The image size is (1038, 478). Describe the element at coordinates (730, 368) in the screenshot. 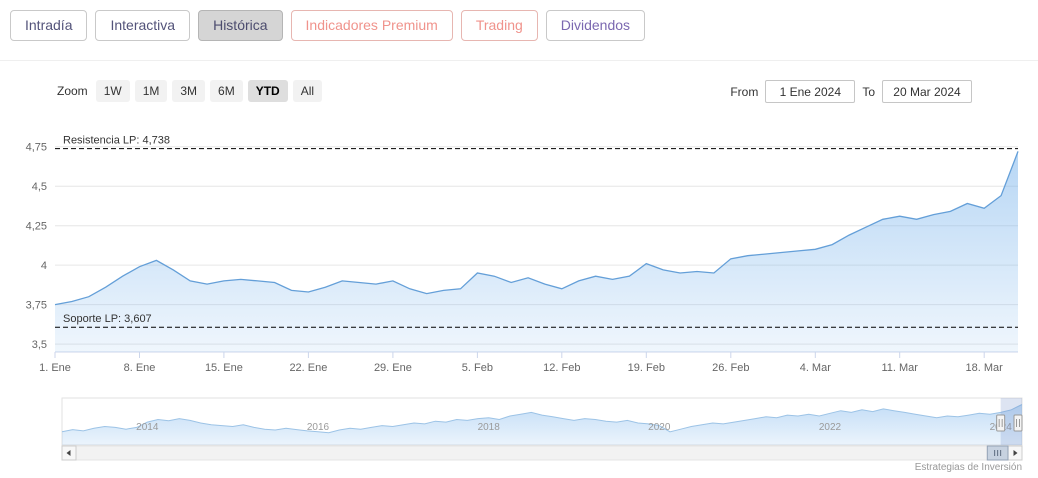

I see `x-axis-label: 26. Feb` at that location.